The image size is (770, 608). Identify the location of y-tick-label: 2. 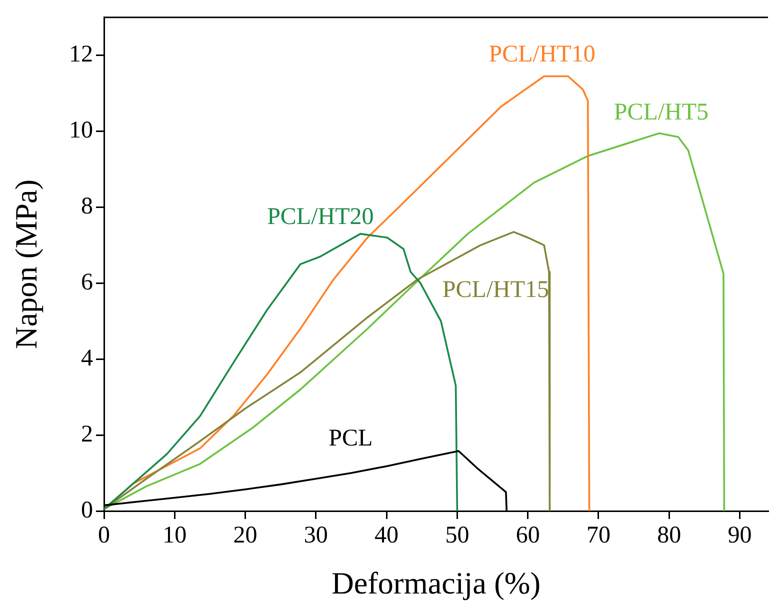
(87, 434).